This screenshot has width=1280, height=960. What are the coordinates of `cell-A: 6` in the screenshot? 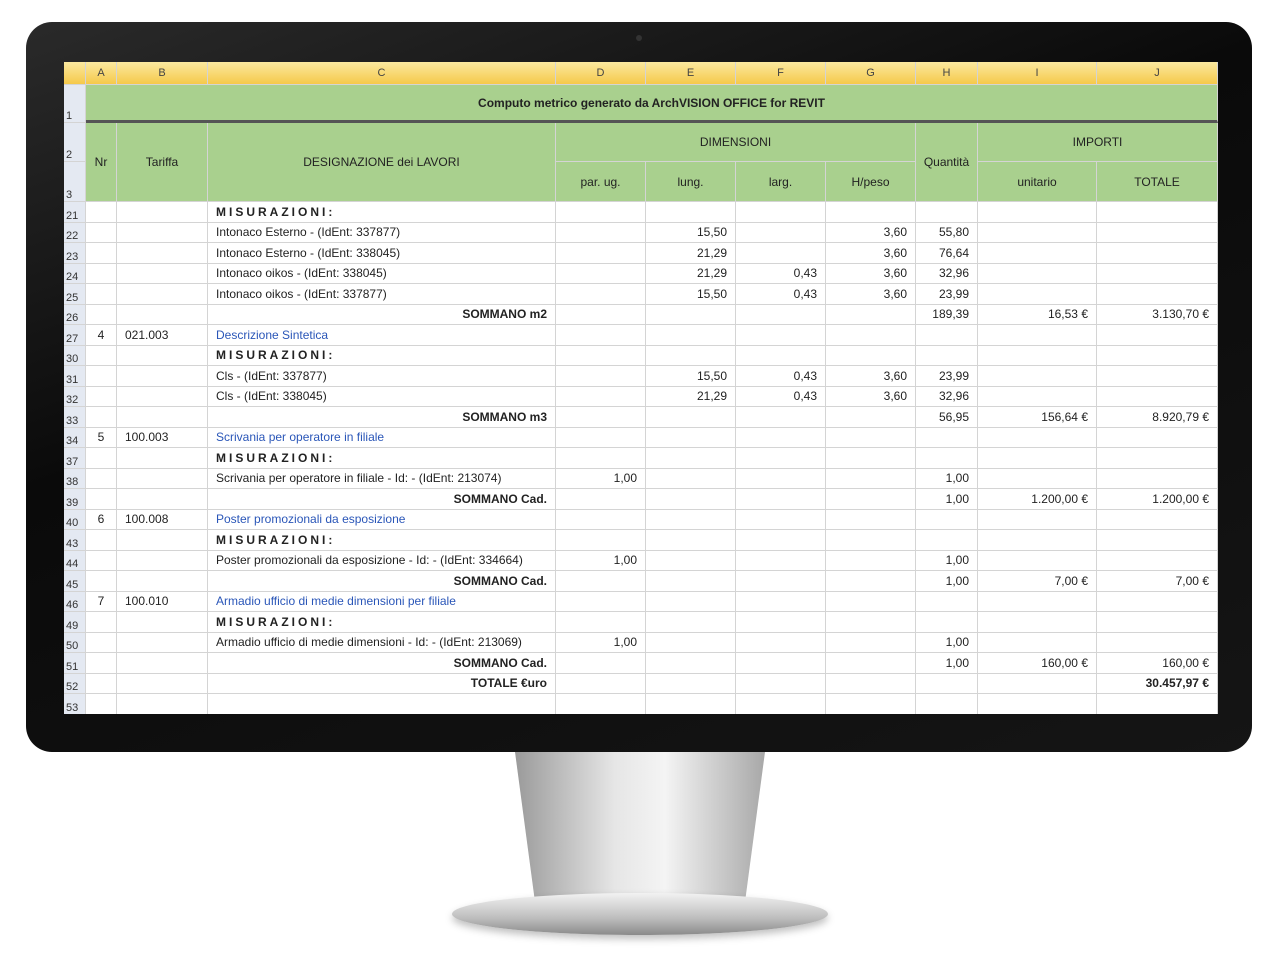 It's located at (101, 519).